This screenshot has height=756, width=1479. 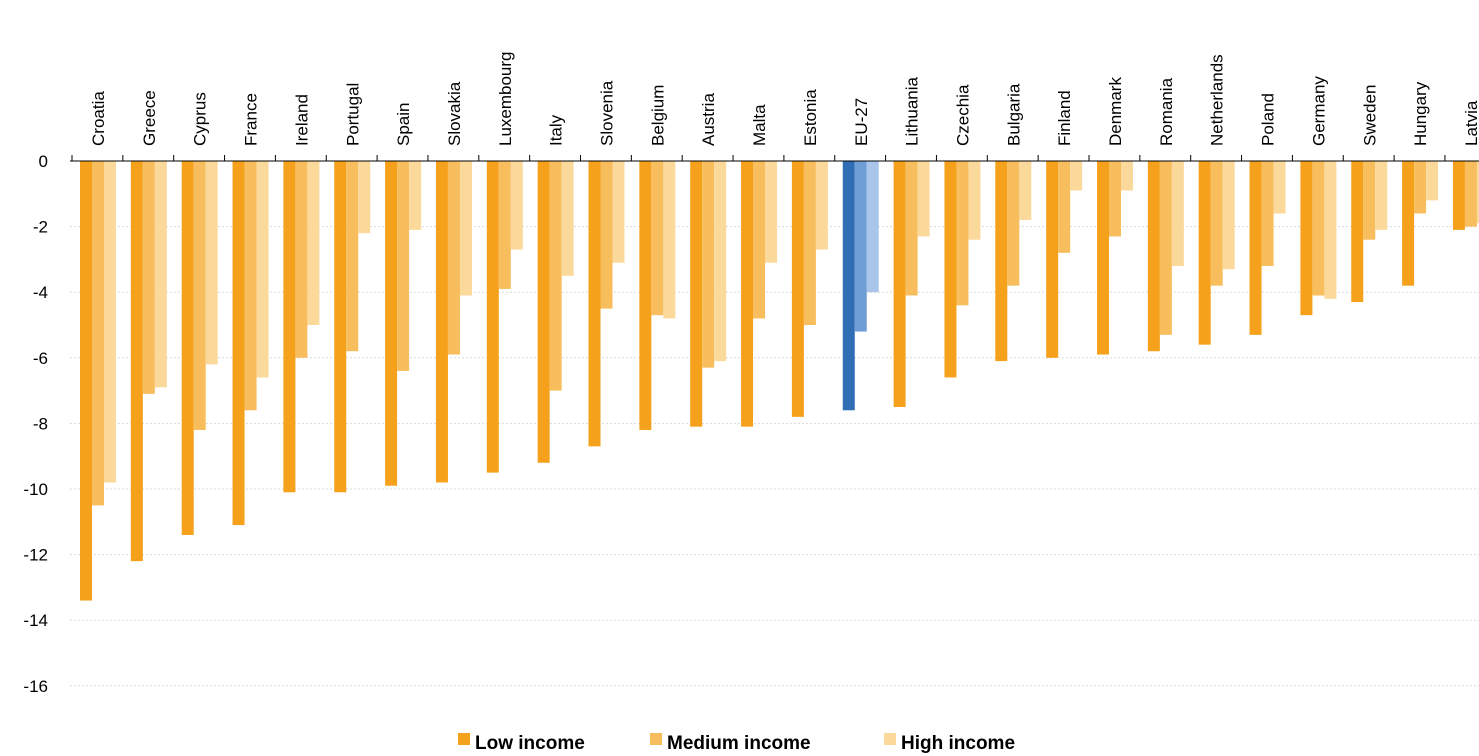 I want to click on bar-denmark-low-income, so click(x=1103, y=258).